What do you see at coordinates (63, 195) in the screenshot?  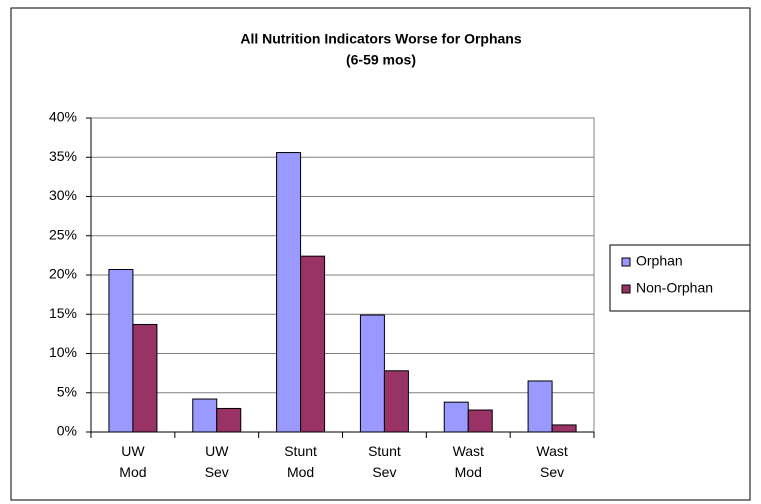 I see `y-tick-label: 30%` at bounding box center [63, 195].